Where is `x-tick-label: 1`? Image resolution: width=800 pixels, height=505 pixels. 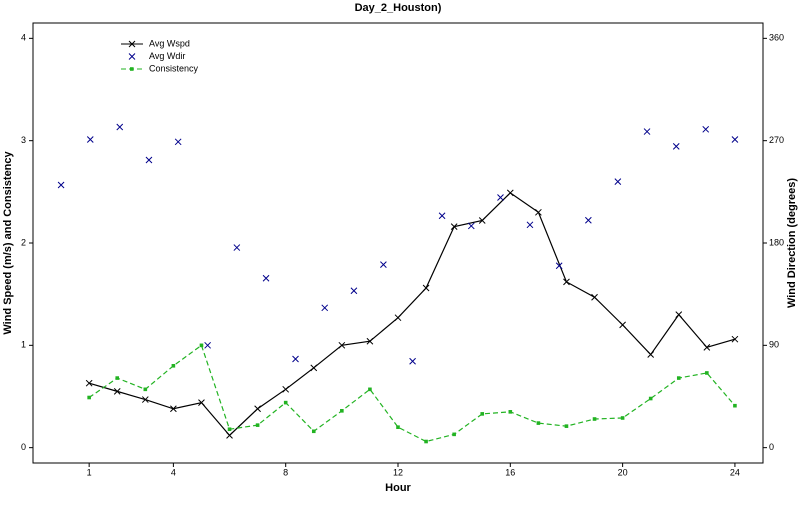
x-tick-label: 1 is located at coordinates (89, 472).